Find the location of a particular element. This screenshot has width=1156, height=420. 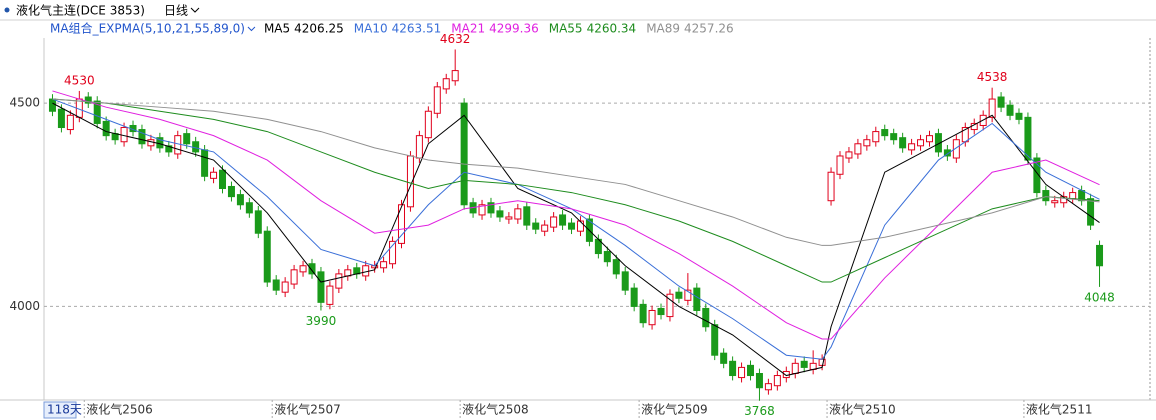

x-tick-label: 液化气2508 is located at coordinates (495, 409).